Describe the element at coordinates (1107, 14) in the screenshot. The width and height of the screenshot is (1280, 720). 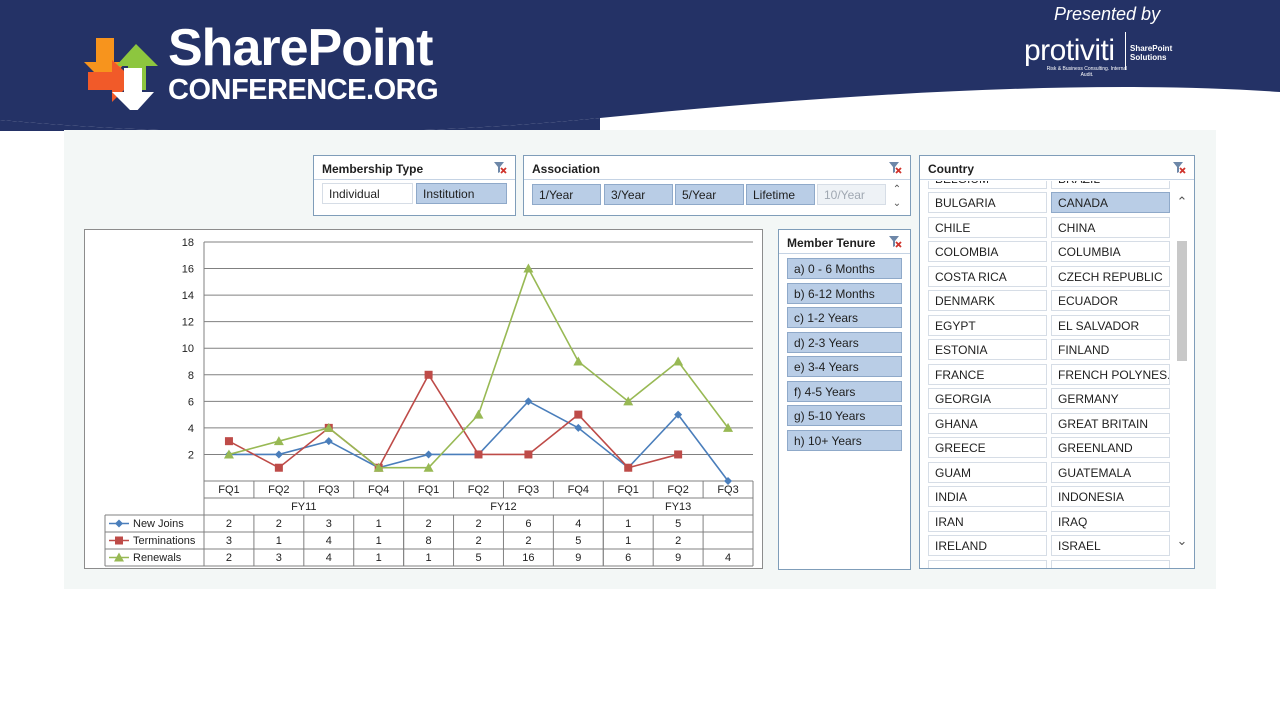
I see `presented-by-label: Presented by` at that location.